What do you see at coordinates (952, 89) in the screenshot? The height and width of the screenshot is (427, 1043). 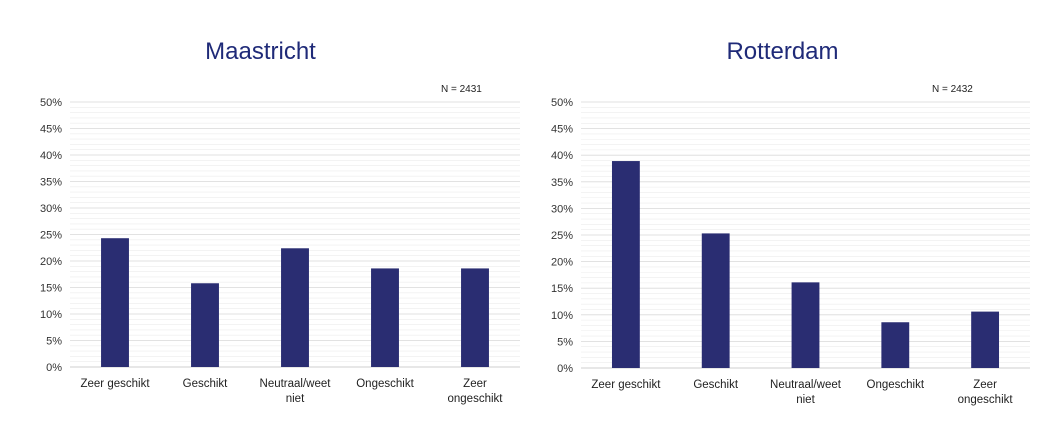 I see `sample-size-label: N = 2432` at bounding box center [952, 89].